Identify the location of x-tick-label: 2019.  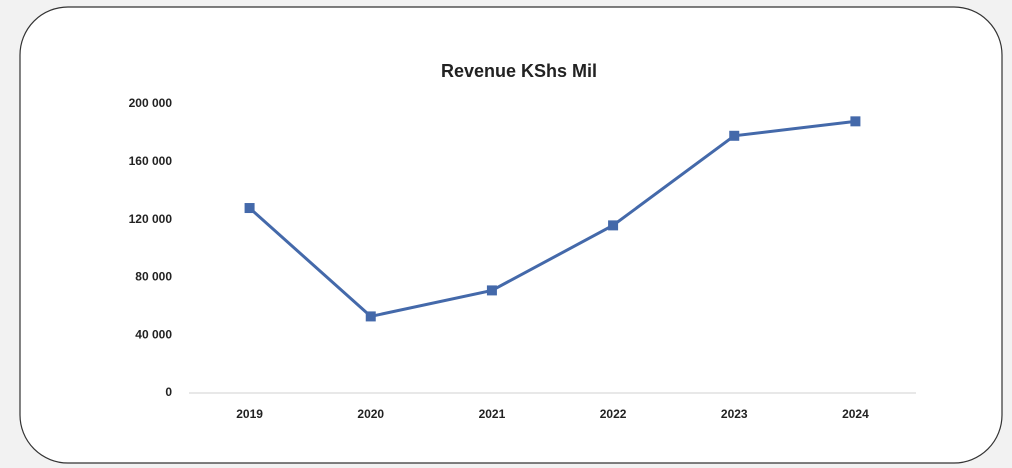
(249, 414).